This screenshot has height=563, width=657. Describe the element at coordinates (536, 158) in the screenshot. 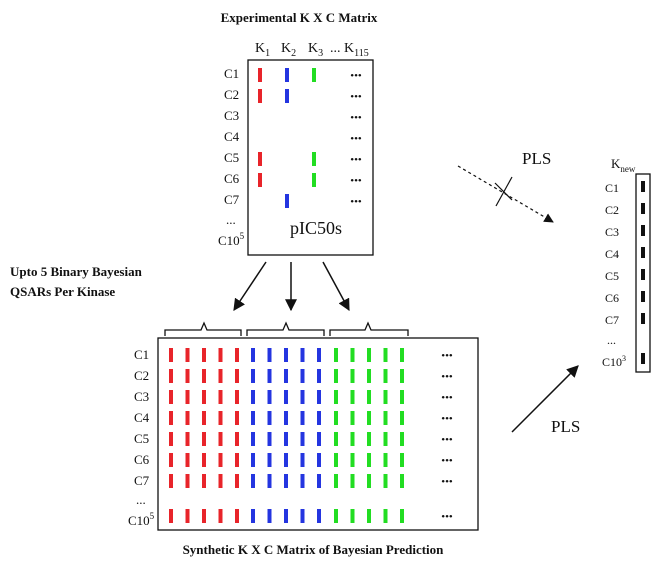

I see `pls-blocked-label: PLS` at that location.